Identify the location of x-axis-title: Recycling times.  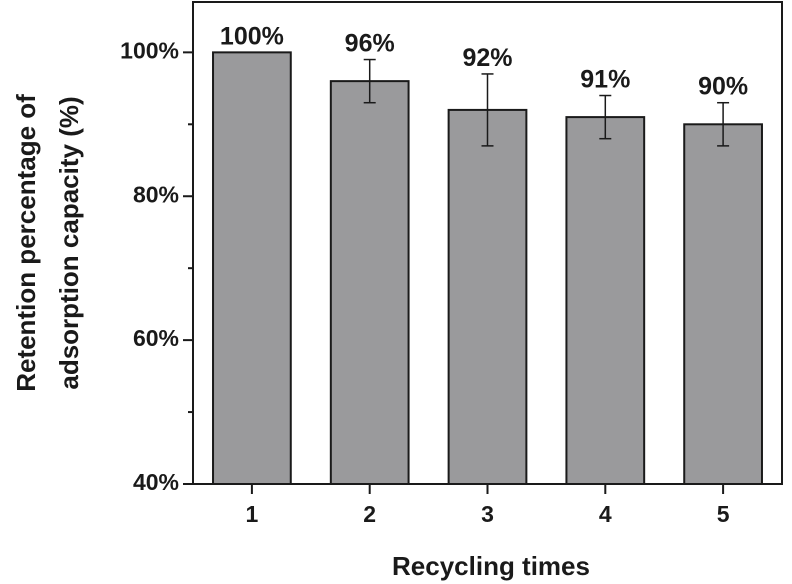
(491, 566).